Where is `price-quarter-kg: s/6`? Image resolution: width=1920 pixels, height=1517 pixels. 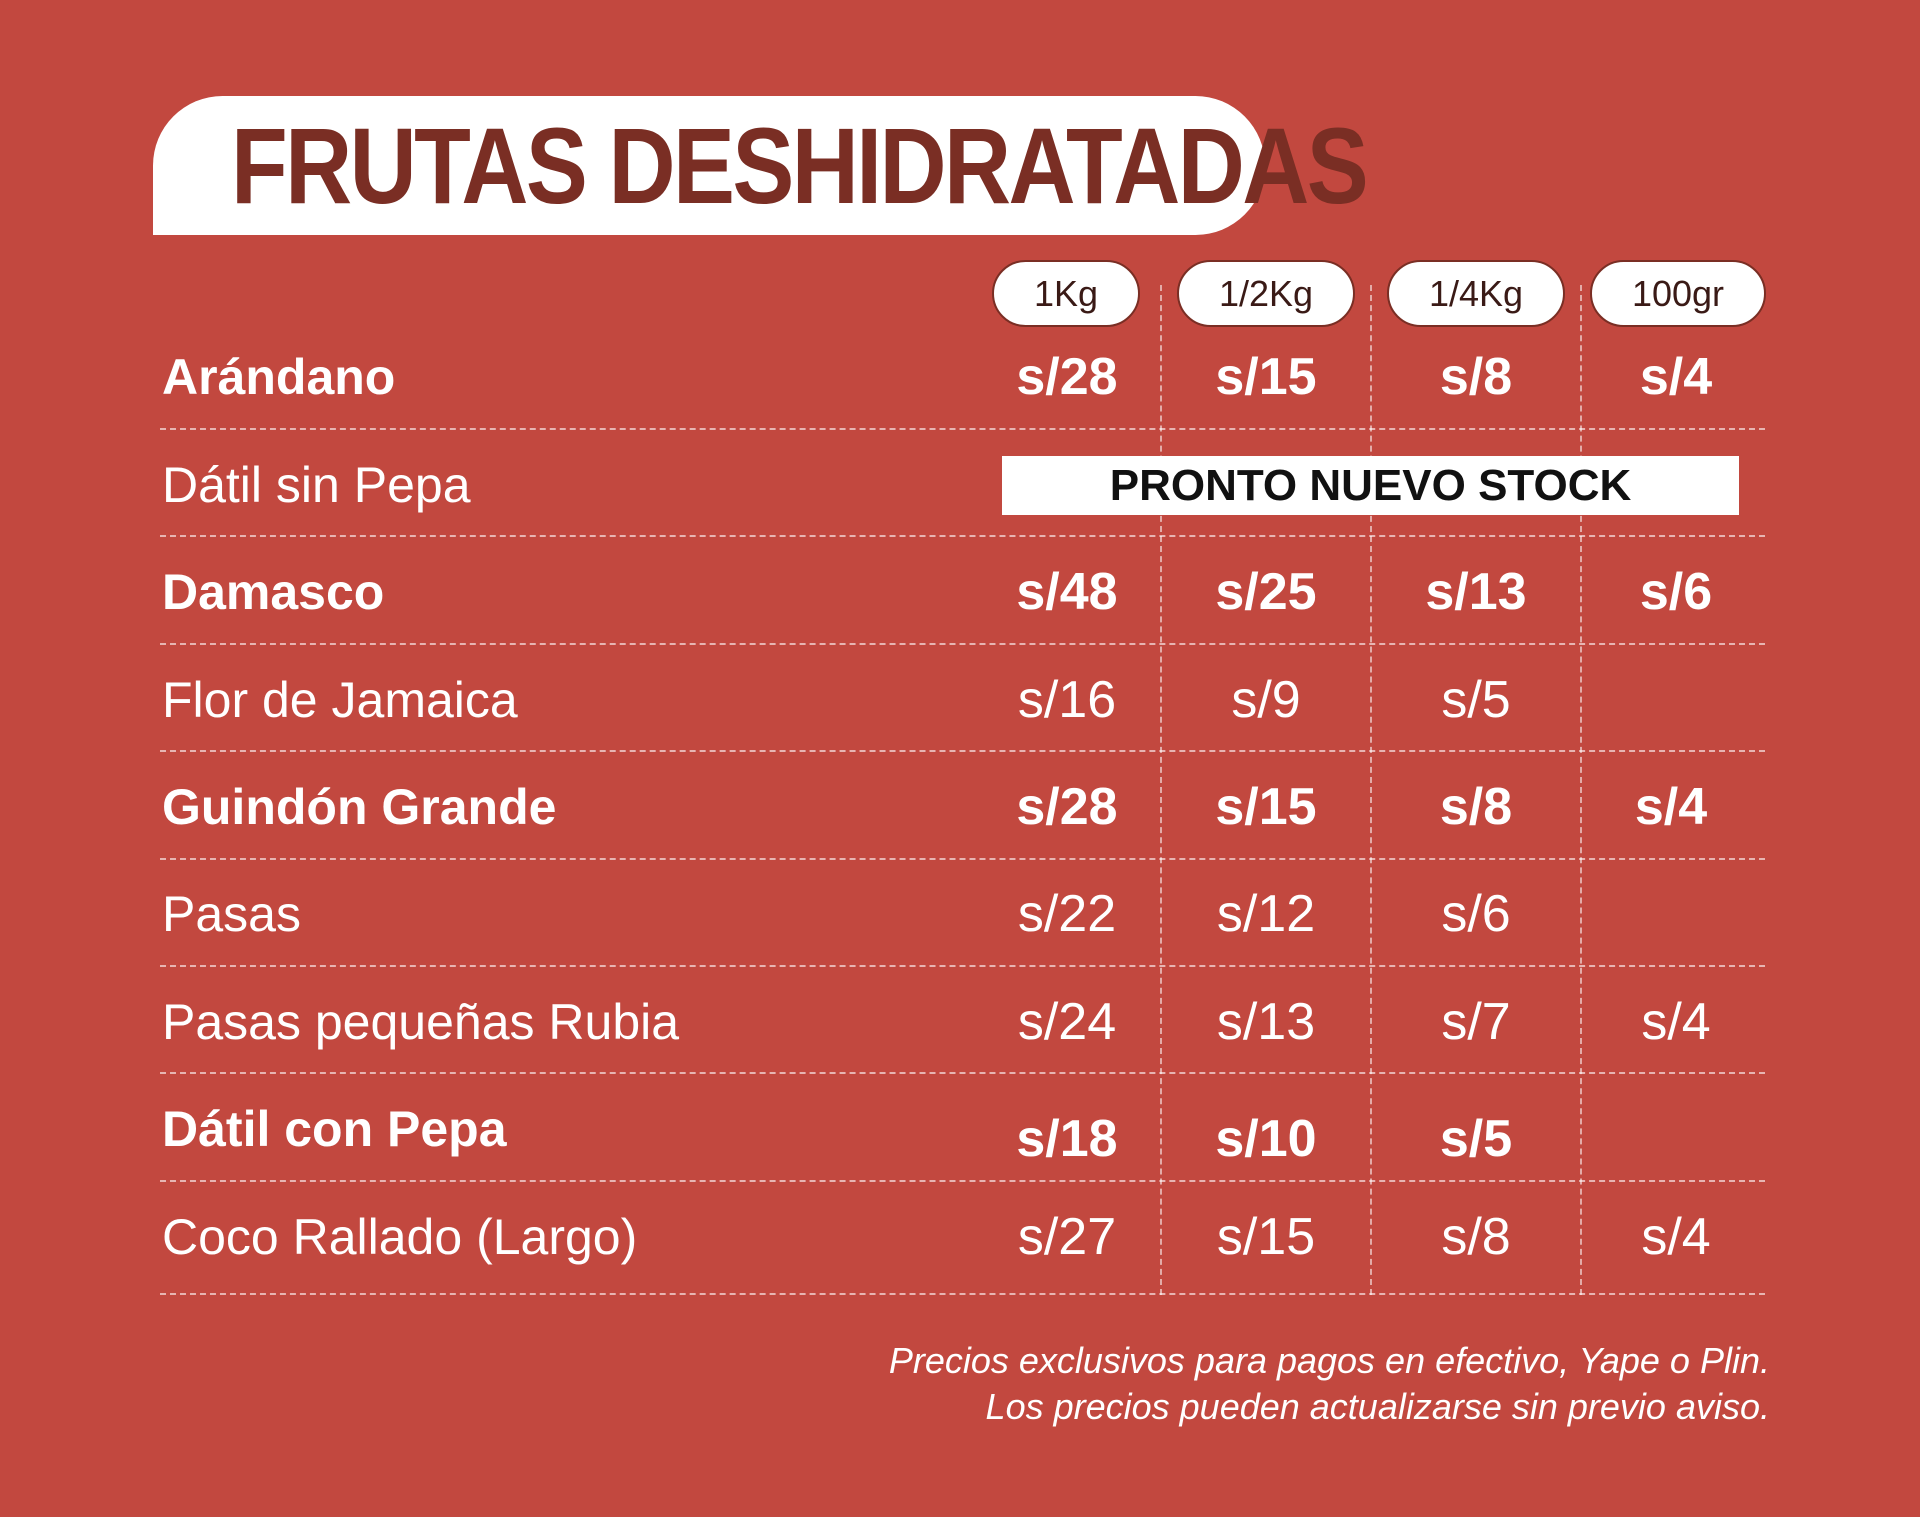
price-quarter-kg: s/6 is located at coordinates (1476, 913).